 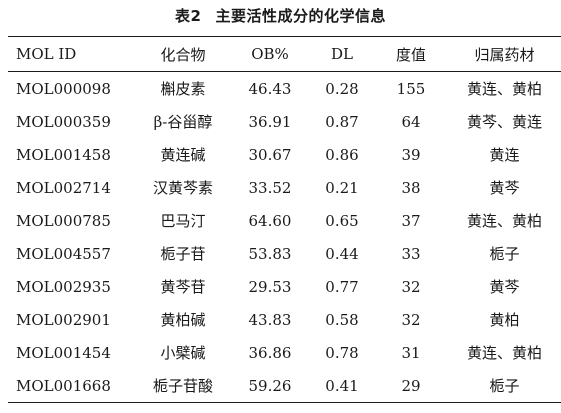 What do you see at coordinates (183, 155) in the screenshot?
I see `cell-compound: 黄连碱` at bounding box center [183, 155].